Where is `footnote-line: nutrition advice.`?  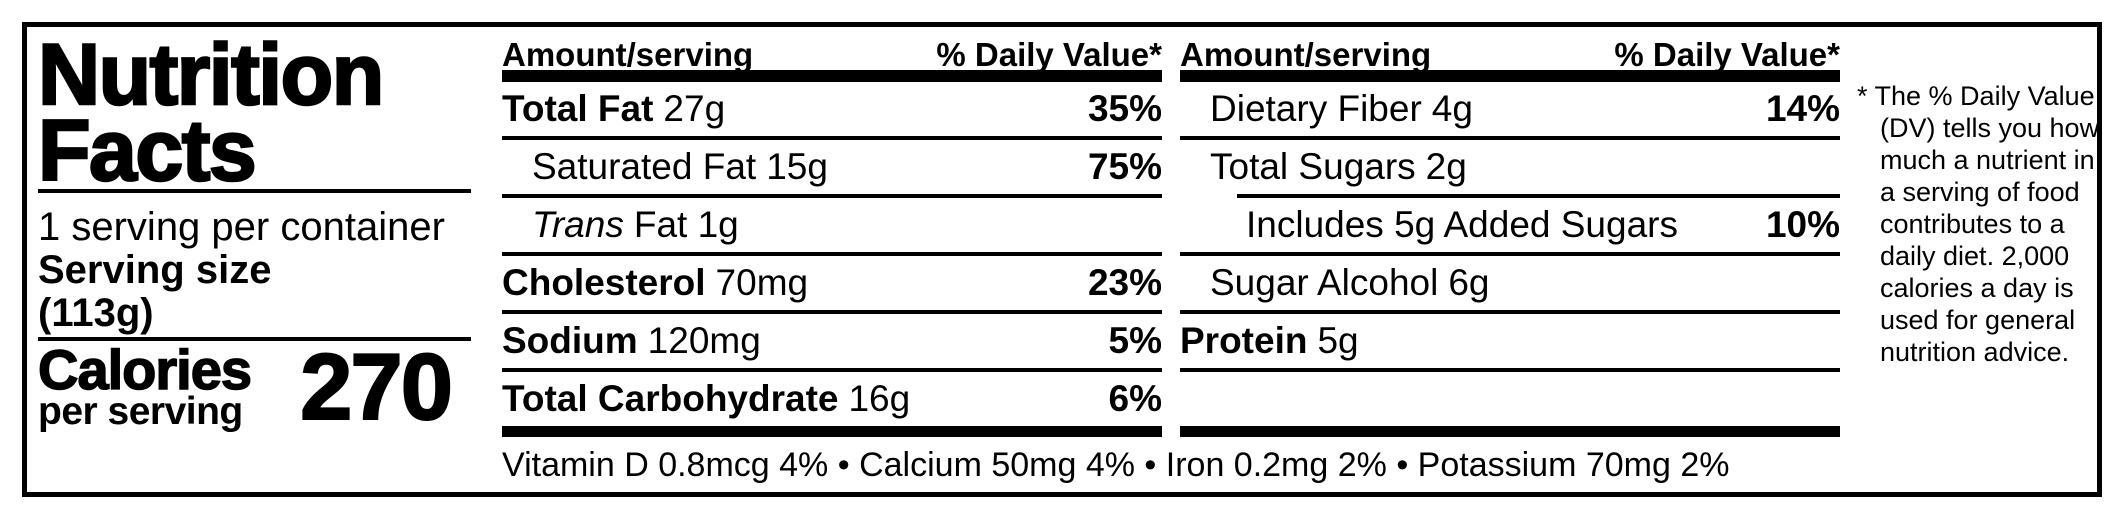
footnote-line: nutrition advice. is located at coordinates (1975, 352).